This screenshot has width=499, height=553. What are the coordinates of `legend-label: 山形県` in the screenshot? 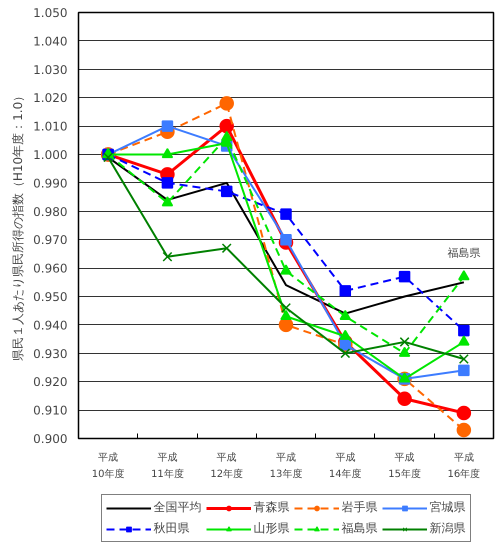 It's located at (272, 528).